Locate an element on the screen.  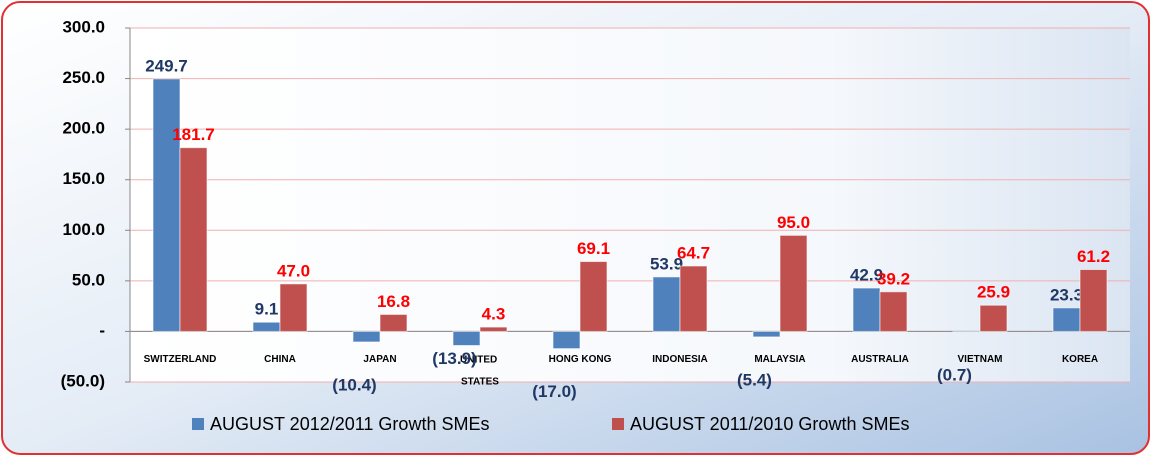
y-tick-label: 150.0 is located at coordinates (83, 178).